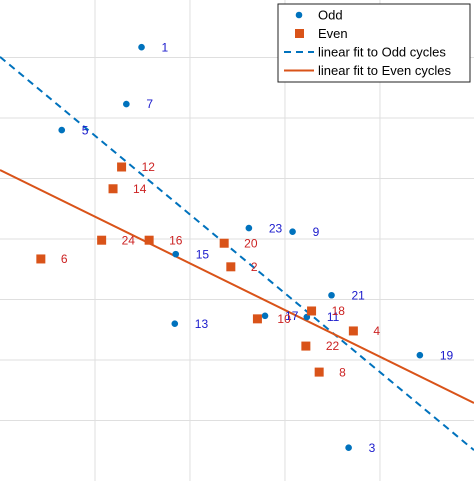 This screenshot has width=474, height=486. I want to click on point-label: 8, so click(342, 372).